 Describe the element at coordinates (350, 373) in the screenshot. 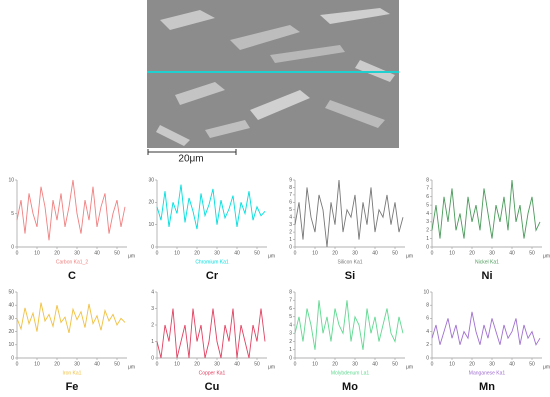

I see `series-name: Molybdenum La1` at that location.